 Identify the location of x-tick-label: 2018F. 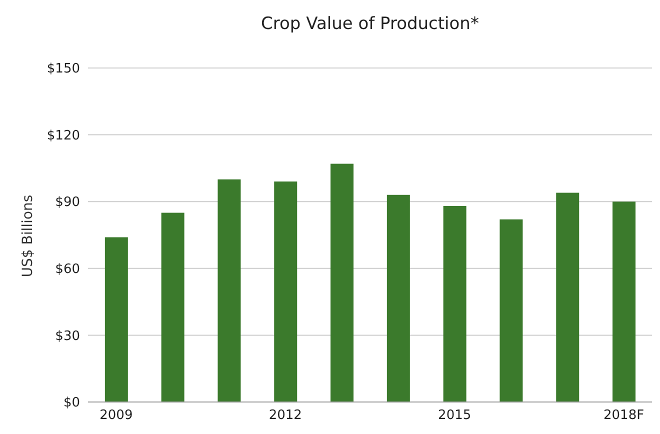
(624, 416).